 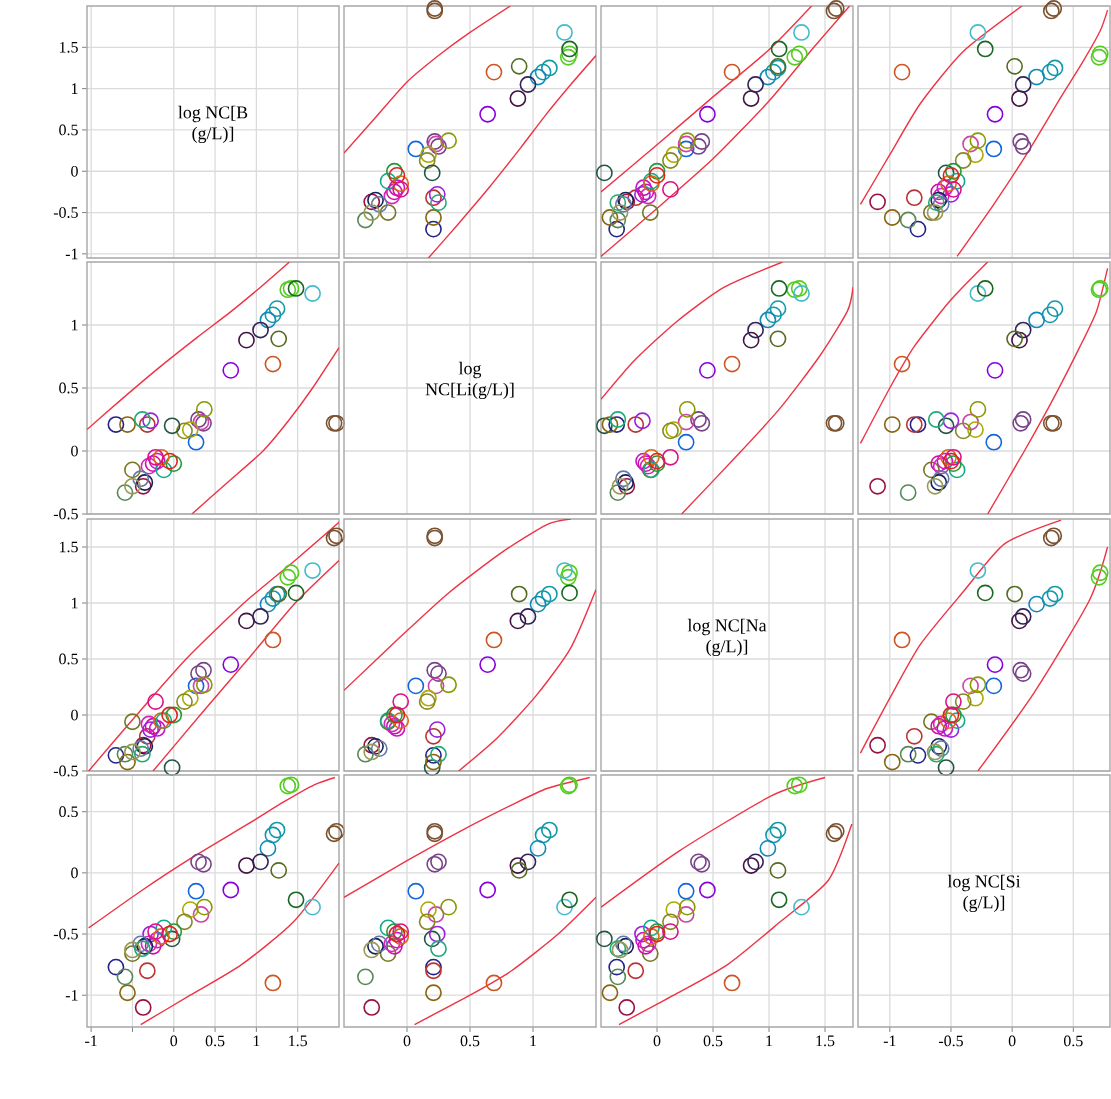 I want to click on x-tick-label: 0, so click(x=657, y=1041).